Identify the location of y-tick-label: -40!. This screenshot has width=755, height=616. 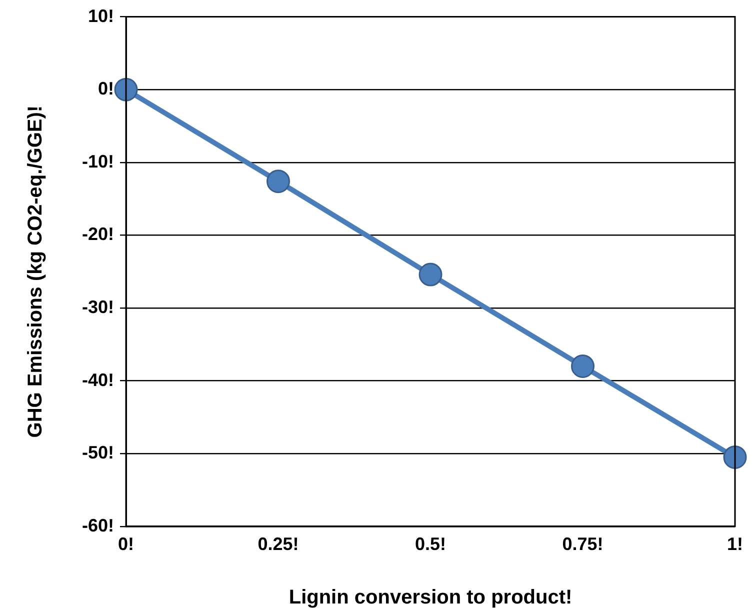
(98, 380).